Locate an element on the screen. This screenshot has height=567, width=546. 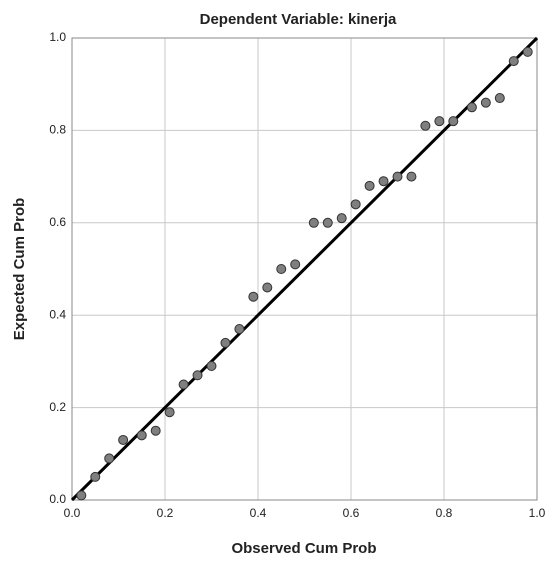
x-axis-label: Observed Cum Prob is located at coordinates (303, 548).